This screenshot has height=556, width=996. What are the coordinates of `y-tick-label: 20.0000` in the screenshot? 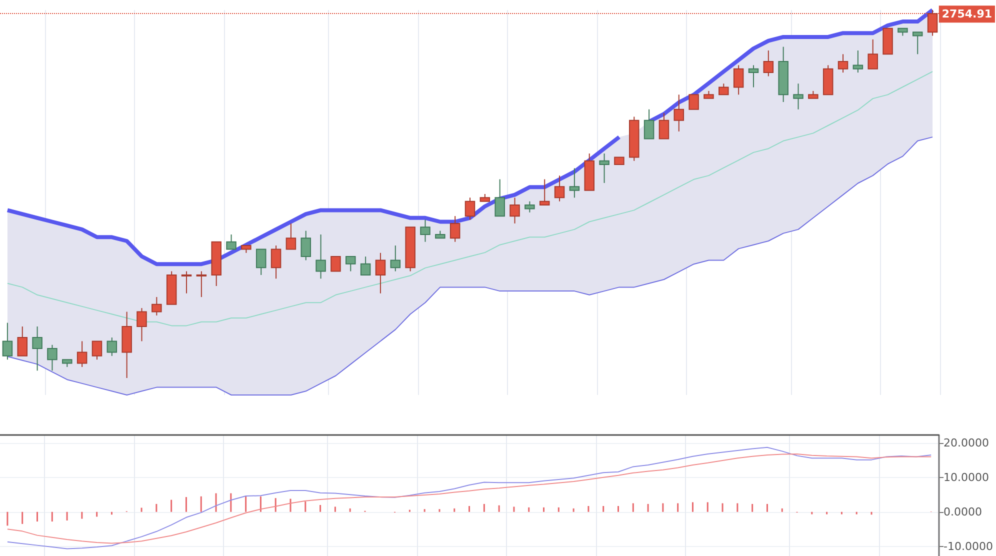 It's located at (967, 443).